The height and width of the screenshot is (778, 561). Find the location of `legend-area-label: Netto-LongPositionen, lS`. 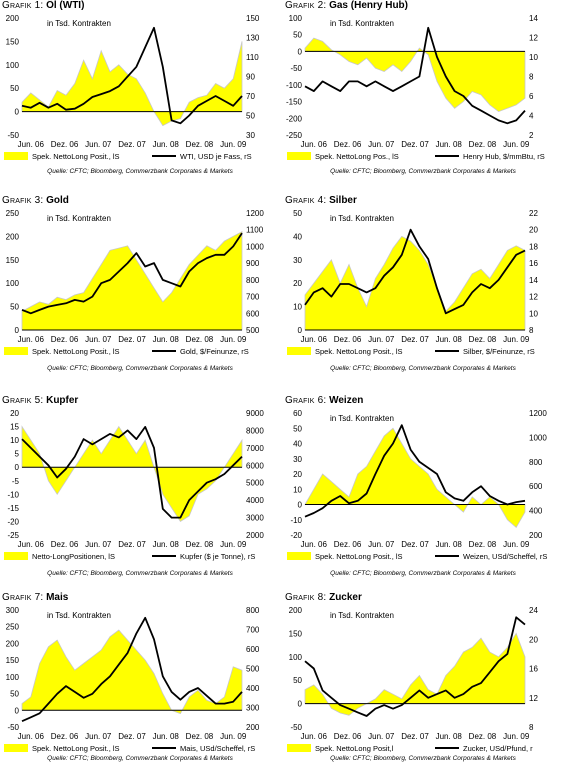

legend-area-label: Netto-LongPositionen, lS is located at coordinates (73, 556).